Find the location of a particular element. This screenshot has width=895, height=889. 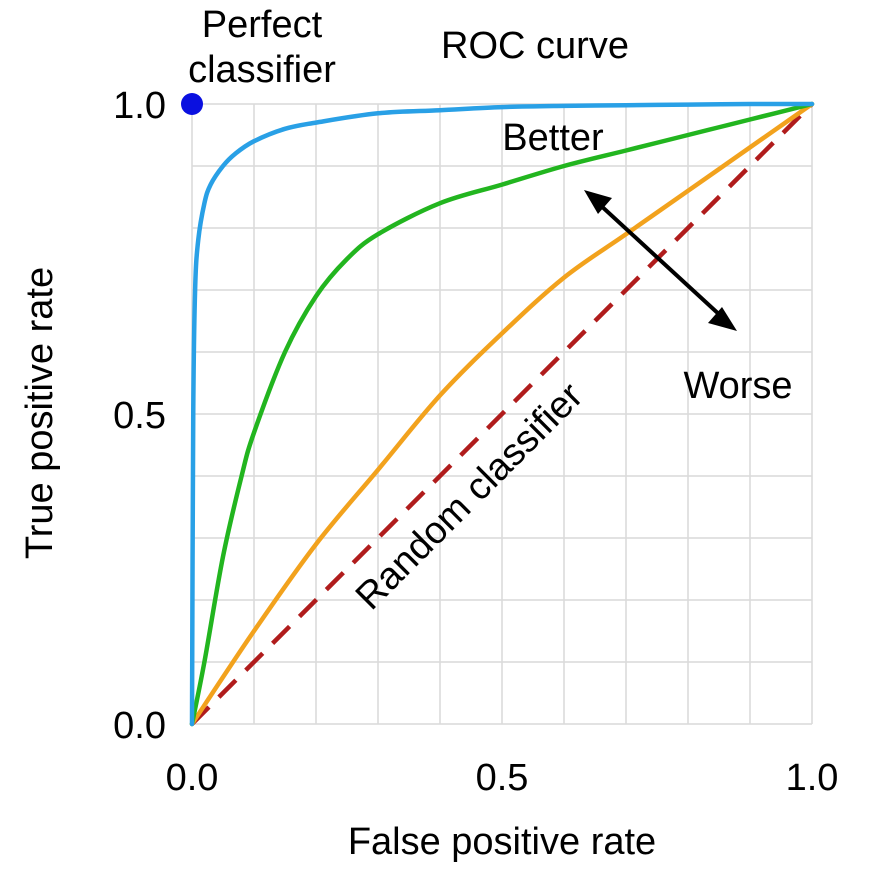

y-tick-label: 0.0 is located at coordinates (139, 726).